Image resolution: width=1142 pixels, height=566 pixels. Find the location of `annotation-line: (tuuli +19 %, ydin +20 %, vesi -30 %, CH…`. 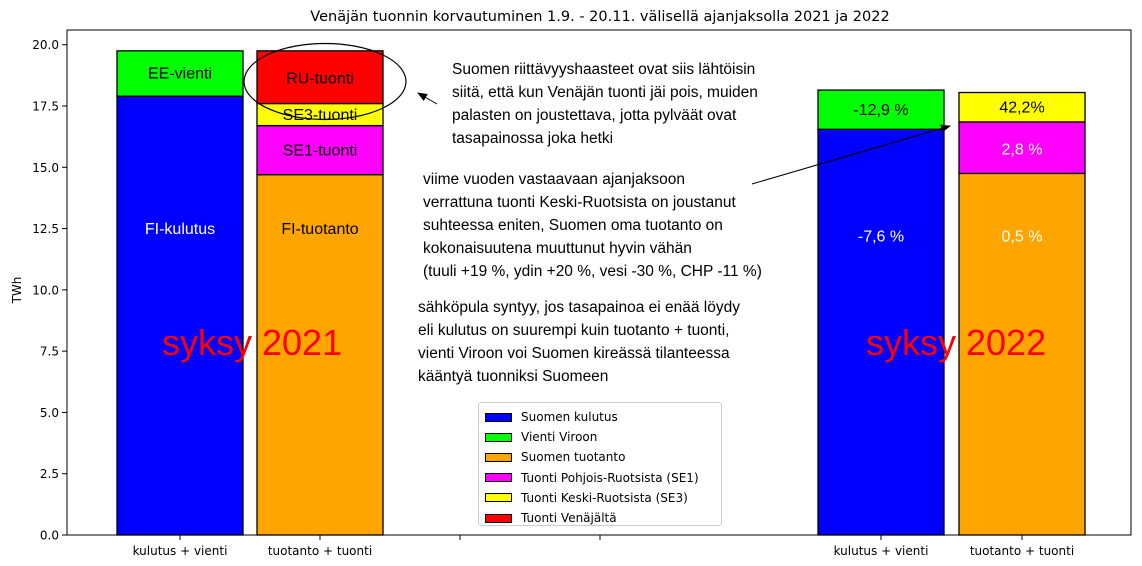

annotation-line: (tuuli +19 %, ydin +20 %, vesi -30 %, CH… is located at coordinates (592, 271).